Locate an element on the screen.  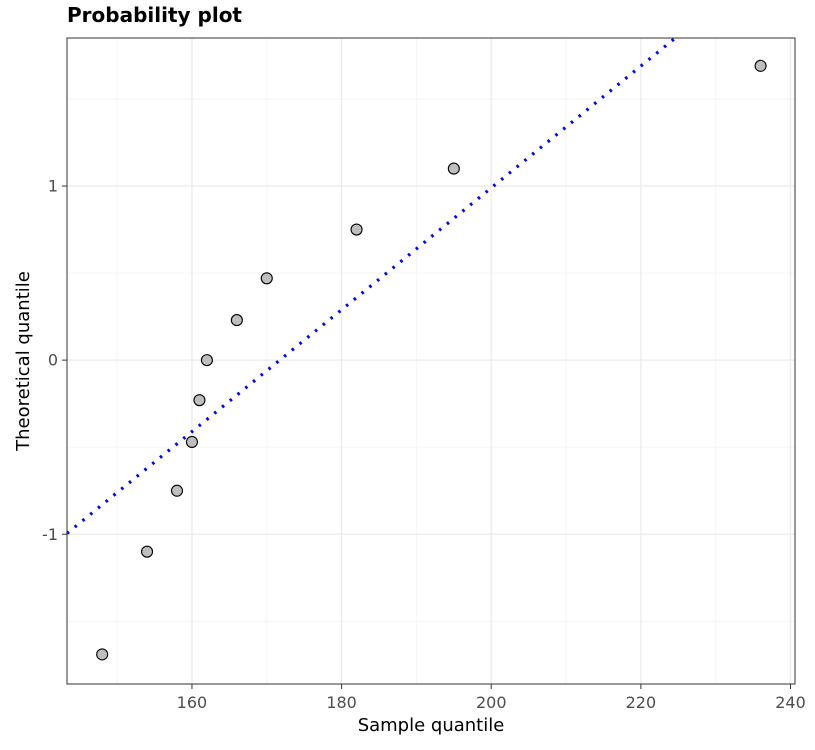
chart-title: Probability plot is located at coordinates (154, 15).